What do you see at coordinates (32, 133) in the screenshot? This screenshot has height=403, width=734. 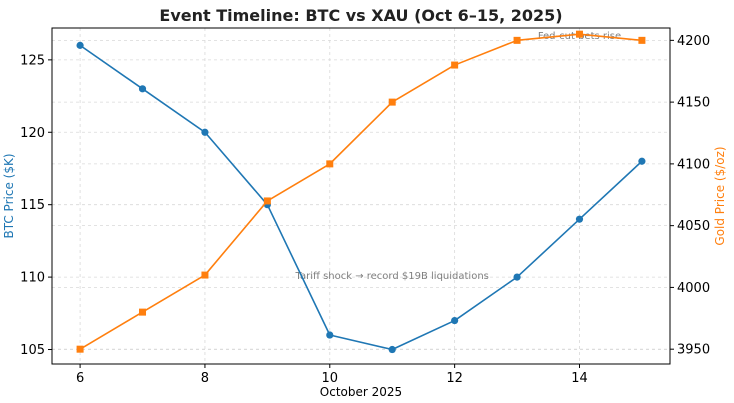 I see `y-left-tick-label: 120` at bounding box center [32, 133].